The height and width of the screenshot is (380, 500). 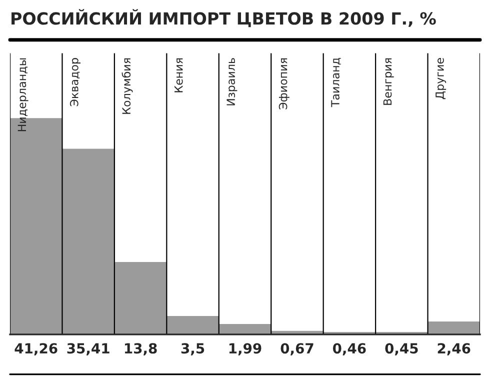 What do you see at coordinates (36, 349) in the screenshot?
I see `data-label: 41,26` at bounding box center [36, 349].